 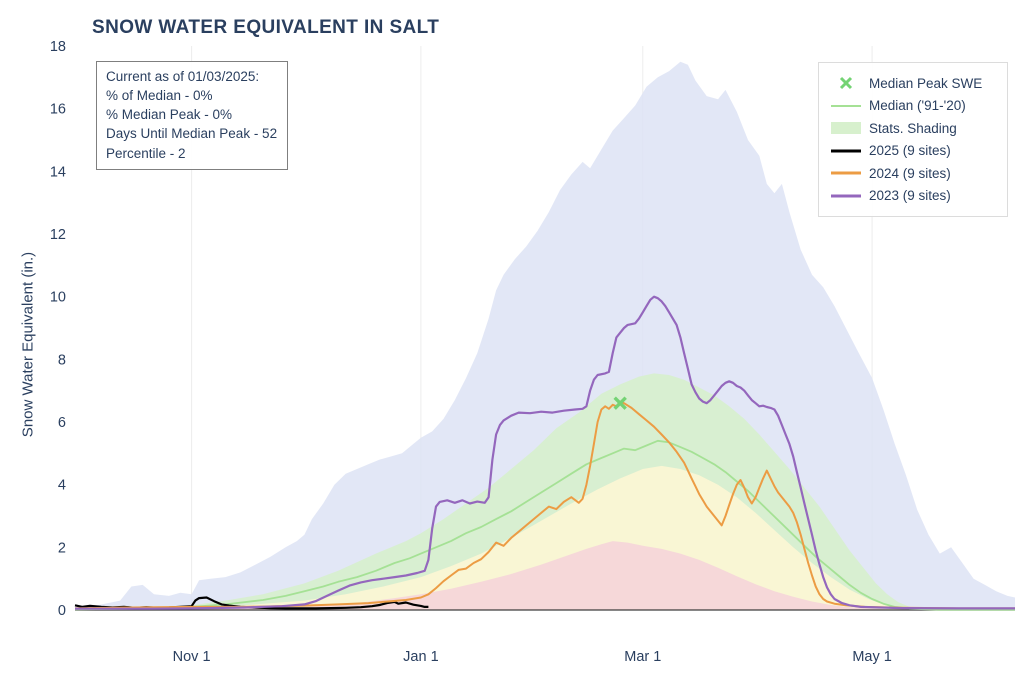 What do you see at coordinates (620, 403) in the screenshot?
I see `median-peak-swe-marker` at bounding box center [620, 403].